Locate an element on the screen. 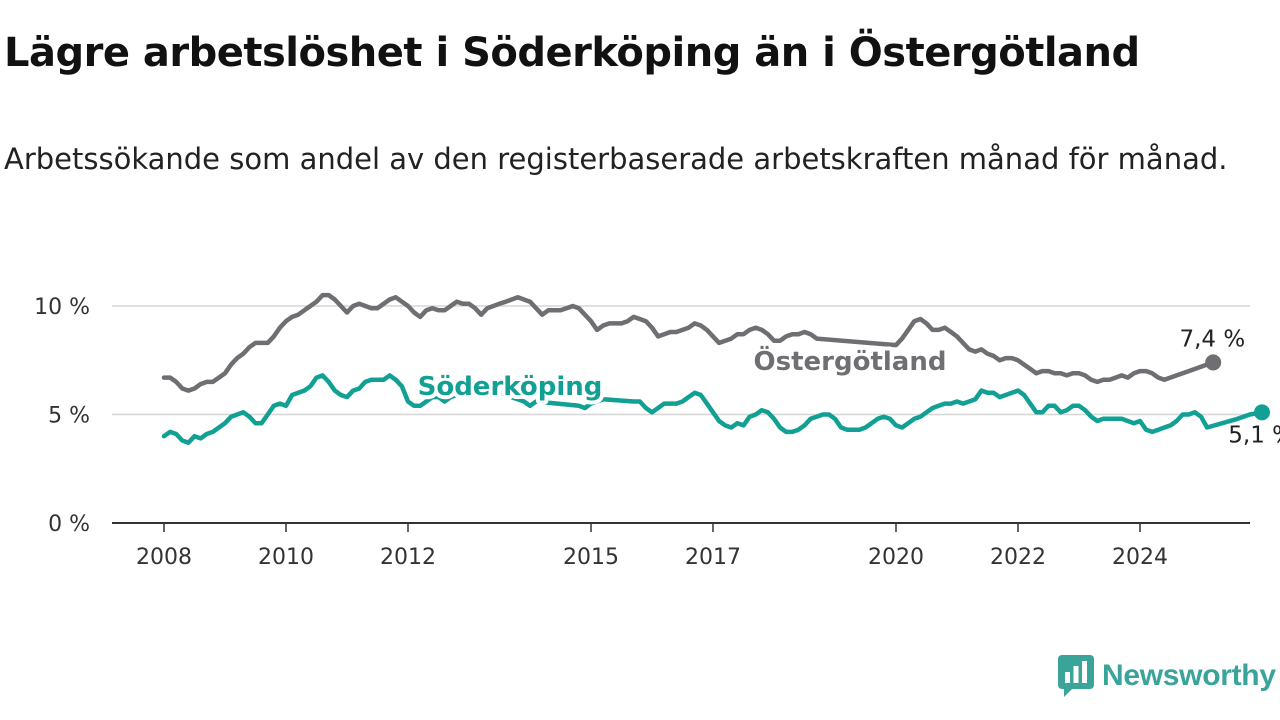 Image resolution: width=1280 pixels, height=720 pixels. series-label-soderkoping: Söderköping is located at coordinates (510, 387).